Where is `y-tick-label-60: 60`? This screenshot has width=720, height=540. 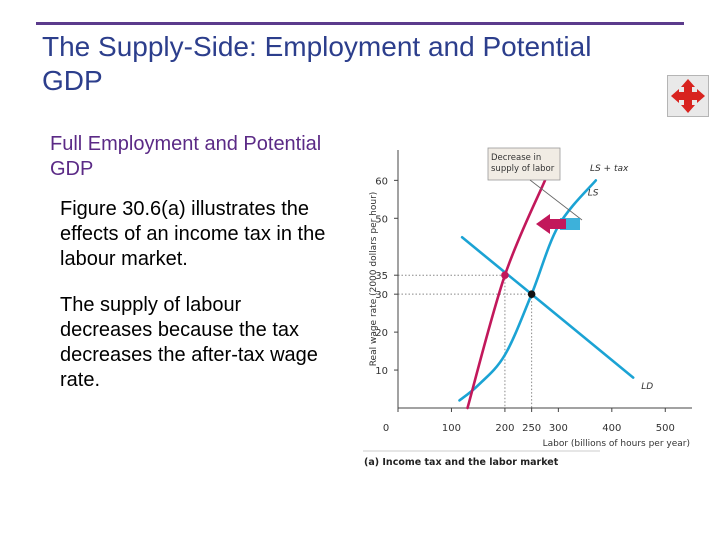 y-tick-label-60: 60 is located at coordinates (381, 181).